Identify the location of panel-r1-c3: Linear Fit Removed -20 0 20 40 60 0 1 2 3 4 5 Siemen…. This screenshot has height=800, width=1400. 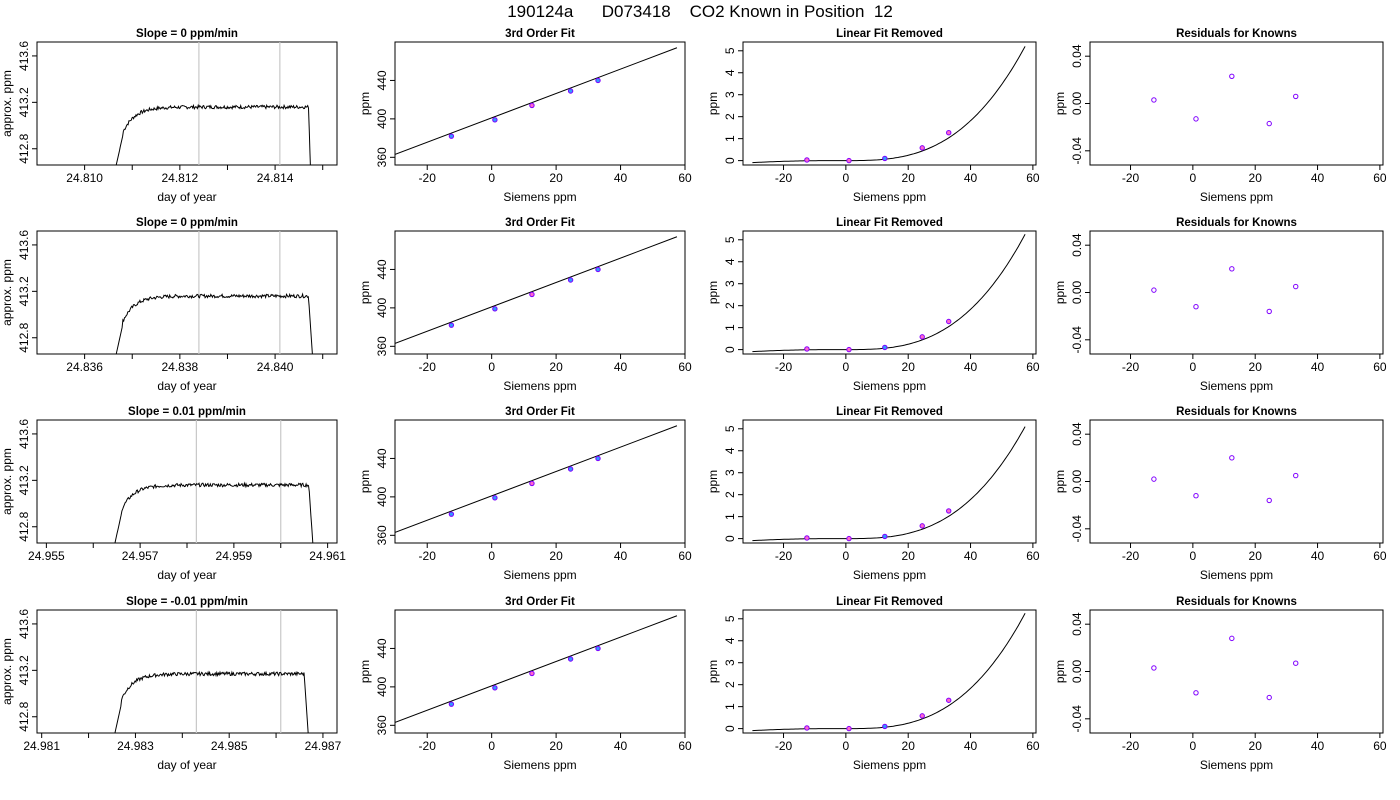
(873, 116).